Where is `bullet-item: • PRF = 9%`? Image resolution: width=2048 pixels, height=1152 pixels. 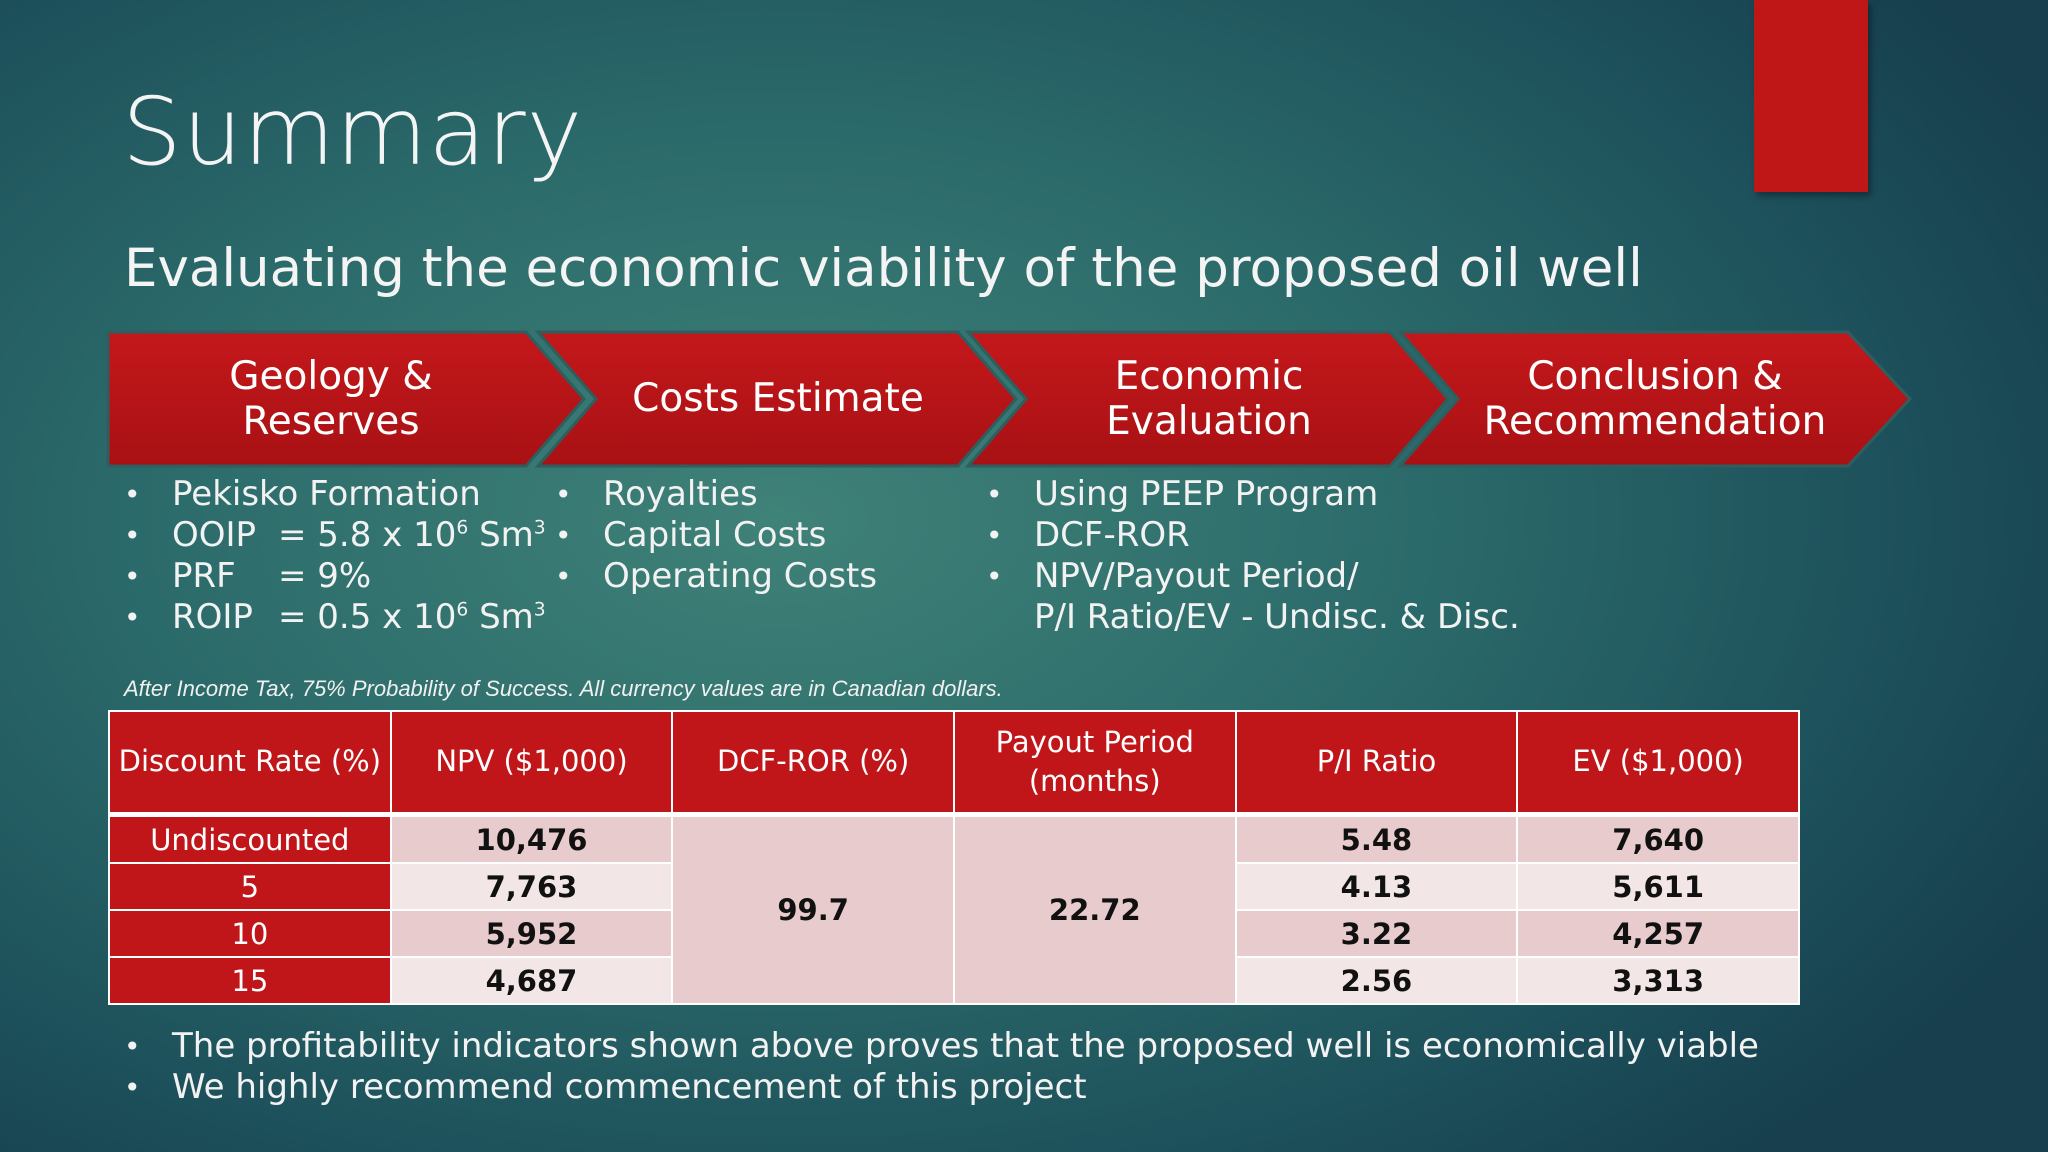
bullet-item: • PRF = 9% is located at coordinates (335, 576).